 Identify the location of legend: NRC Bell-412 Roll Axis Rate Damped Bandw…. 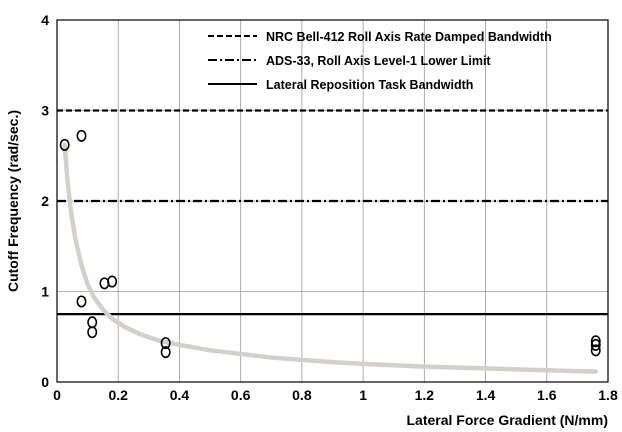
(380, 61).